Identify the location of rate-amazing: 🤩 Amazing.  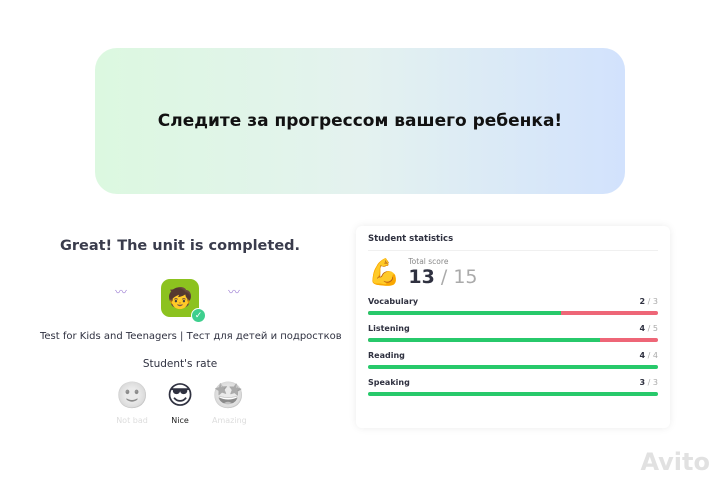
(229, 402).